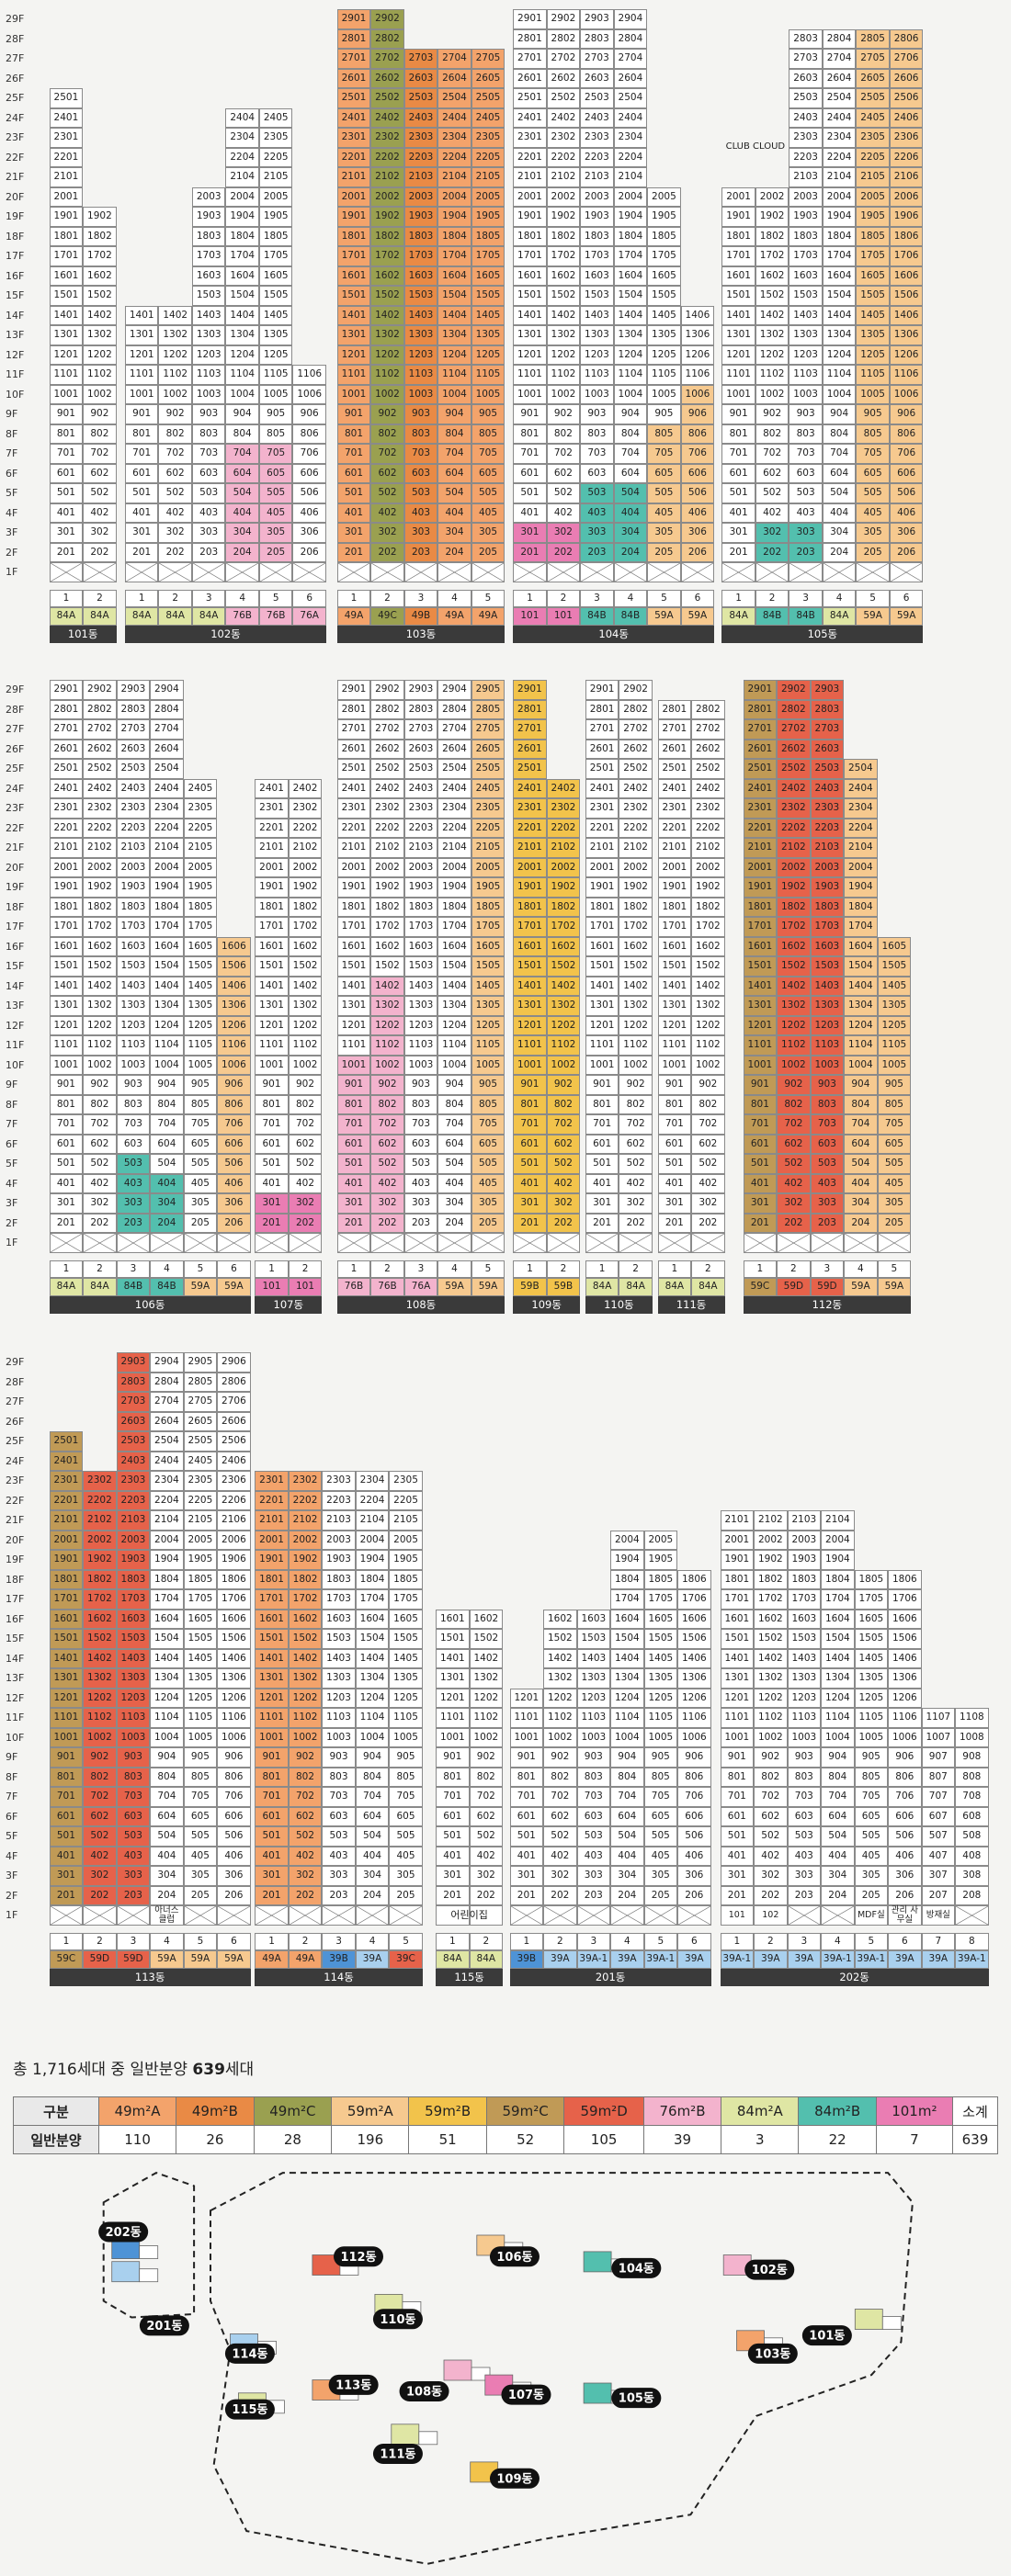 Image resolution: width=1011 pixels, height=2576 pixels. I want to click on unit-cell: 1305, so click(664, 335).